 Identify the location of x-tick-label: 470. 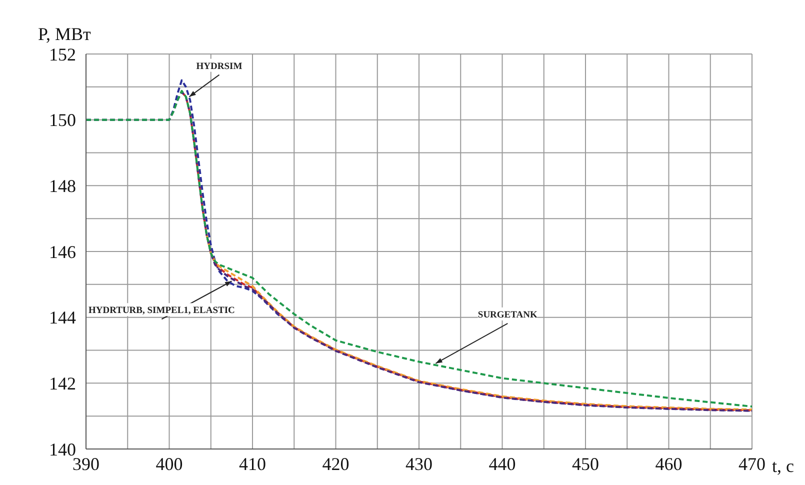
(752, 464).